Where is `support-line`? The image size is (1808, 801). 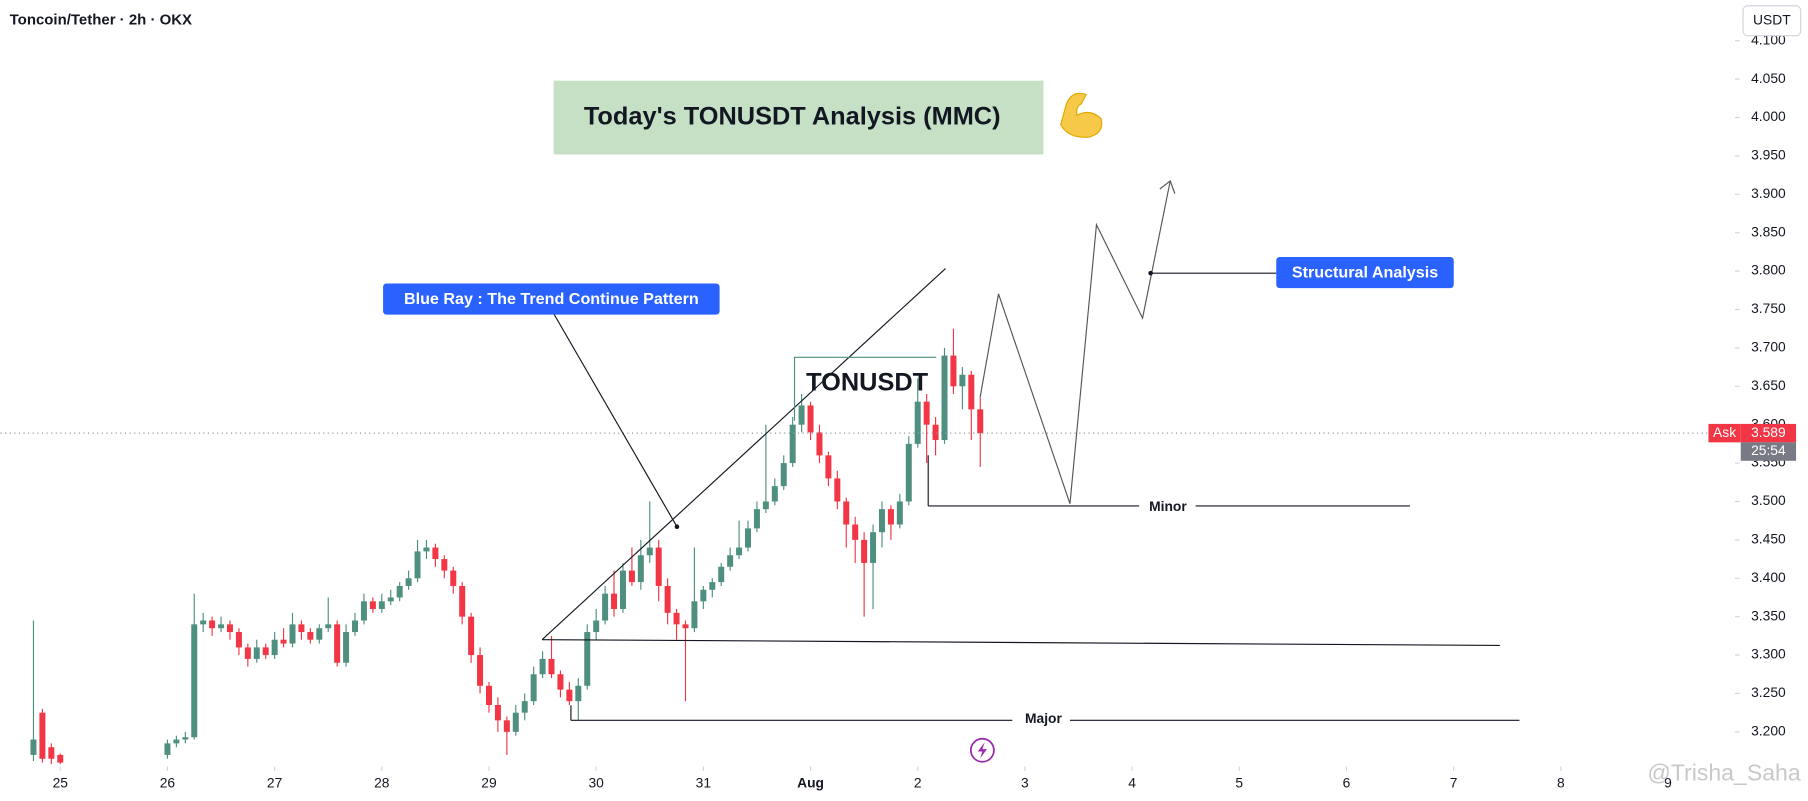 support-line is located at coordinates (1021, 642).